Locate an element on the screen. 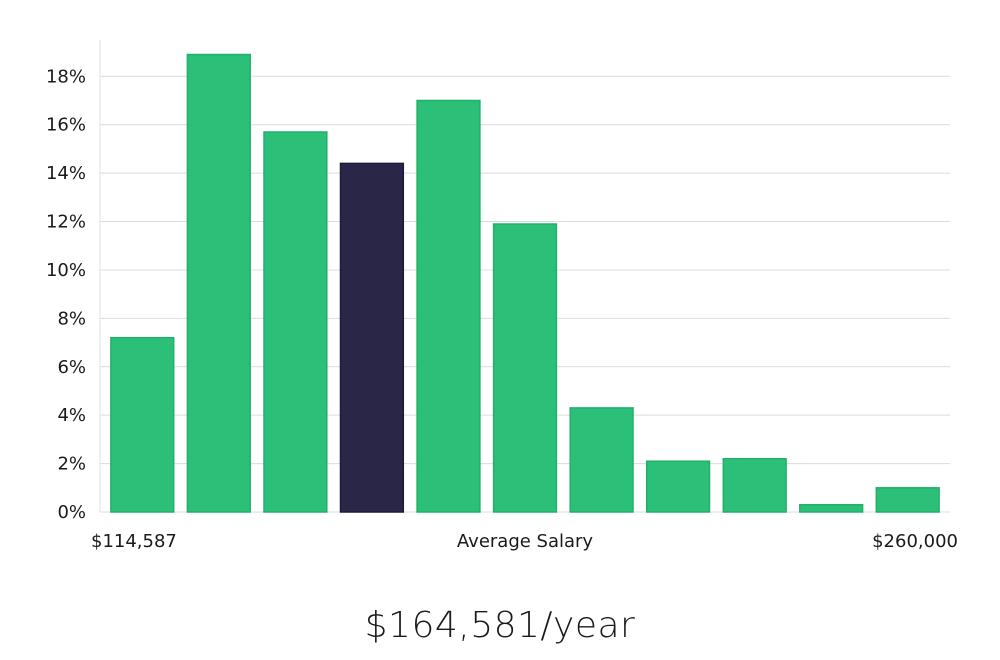 Image resolution: width=1000 pixels, height=660 pixels. y-tick-label: 16% is located at coordinates (66, 125).